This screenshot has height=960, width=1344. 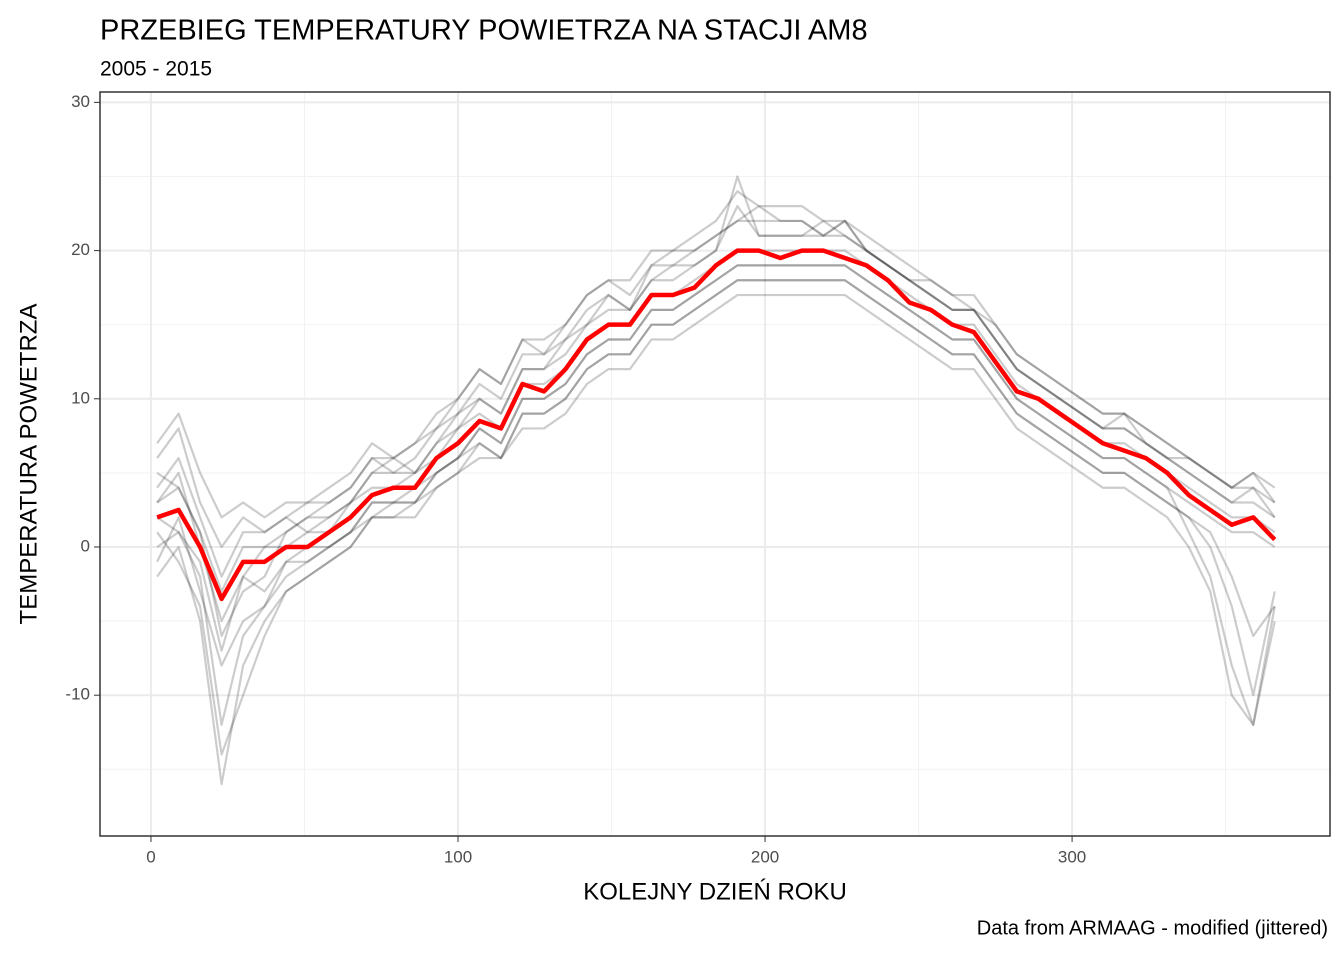 I want to click on y-tick-label: 30, so click(x=80, y=101).